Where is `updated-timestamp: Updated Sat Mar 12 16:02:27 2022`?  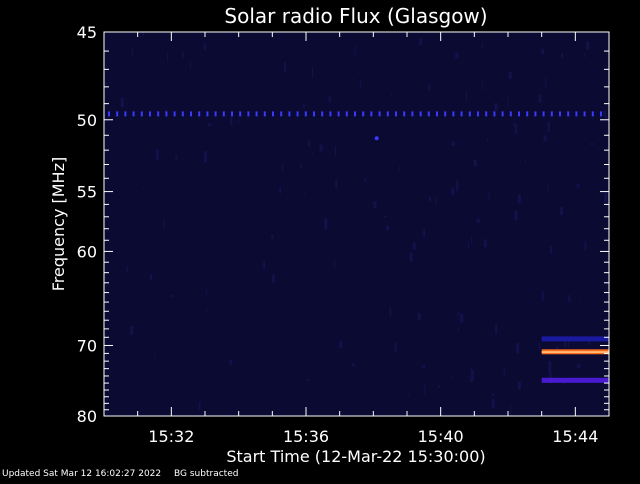
updated-timestamp: Updated Sat Mar 12 16:02:27 2022 is located at coordinates (82, 474).